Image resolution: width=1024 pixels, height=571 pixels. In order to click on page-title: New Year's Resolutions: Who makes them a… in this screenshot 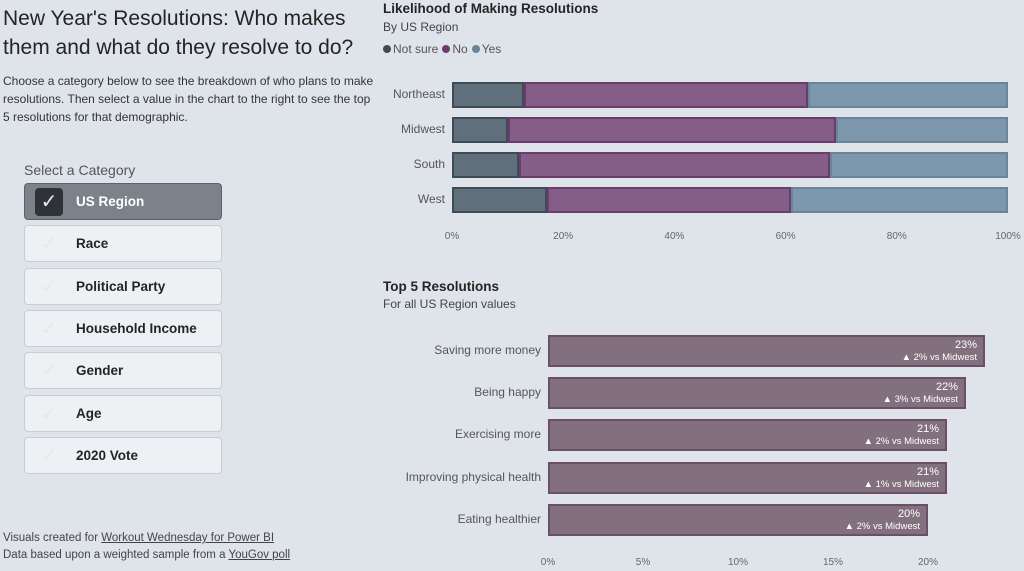, I will do `click(178, 33)`.